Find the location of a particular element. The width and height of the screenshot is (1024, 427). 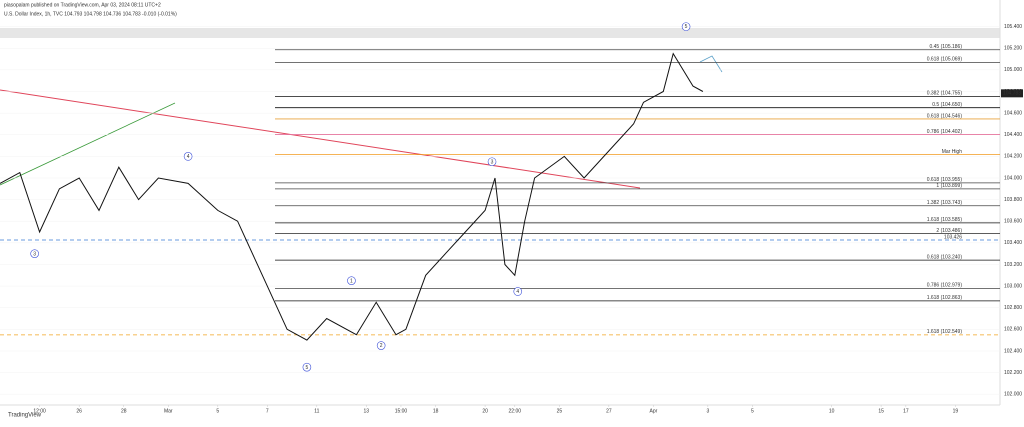

x-tick-label: Apr is located at coordinates (654, 411).